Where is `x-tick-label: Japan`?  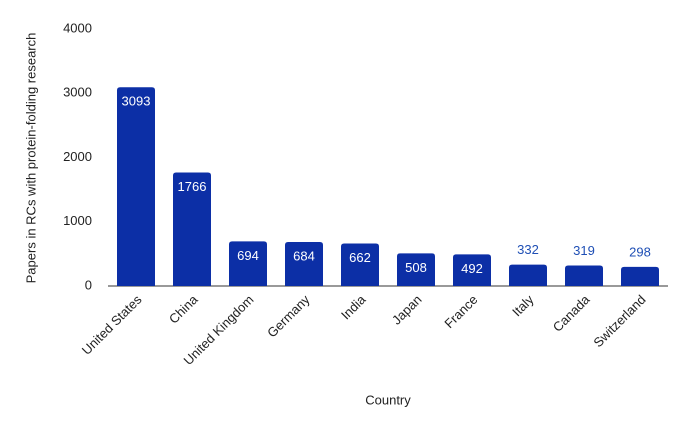
x-tick-label: Japan is located at coordinates (407, 310).